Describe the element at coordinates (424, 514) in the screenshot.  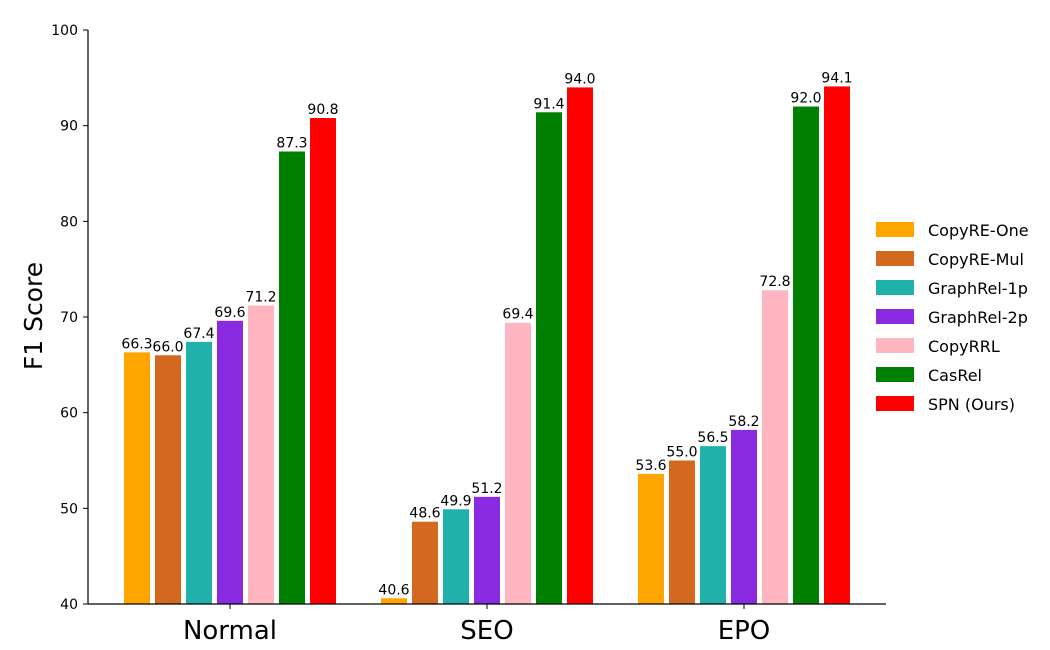
I see `data-label: 48.6` at that location.